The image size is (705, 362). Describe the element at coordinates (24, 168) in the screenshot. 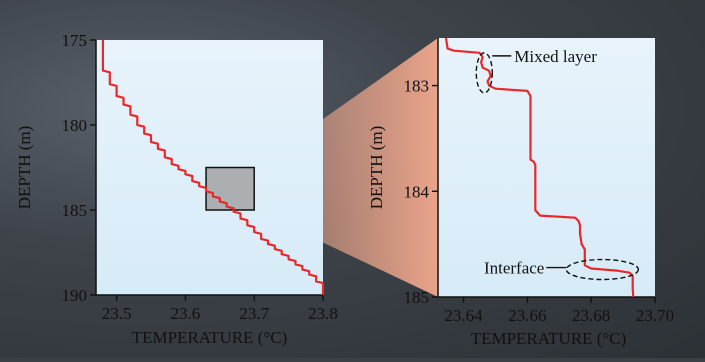

I see `left-y-axis-label: DEPTH (m)` at that location.